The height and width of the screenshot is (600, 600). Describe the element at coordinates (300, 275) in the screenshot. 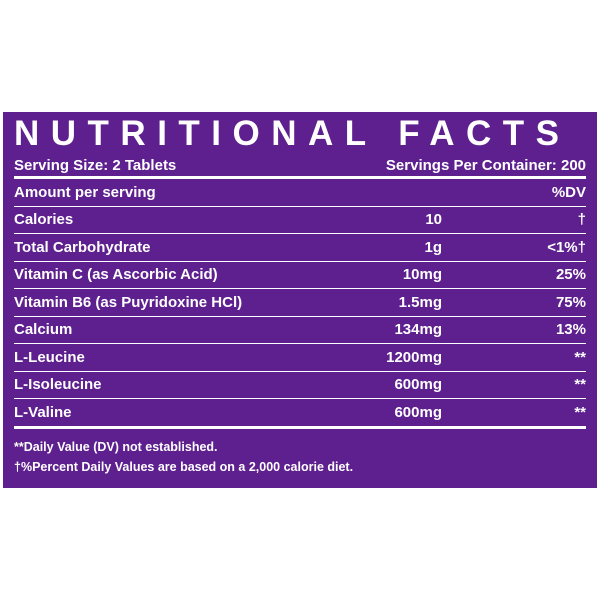

I see `nutrient-row: Vitamin C (as Ascorbic Acid) 10mg 25%` at that location.